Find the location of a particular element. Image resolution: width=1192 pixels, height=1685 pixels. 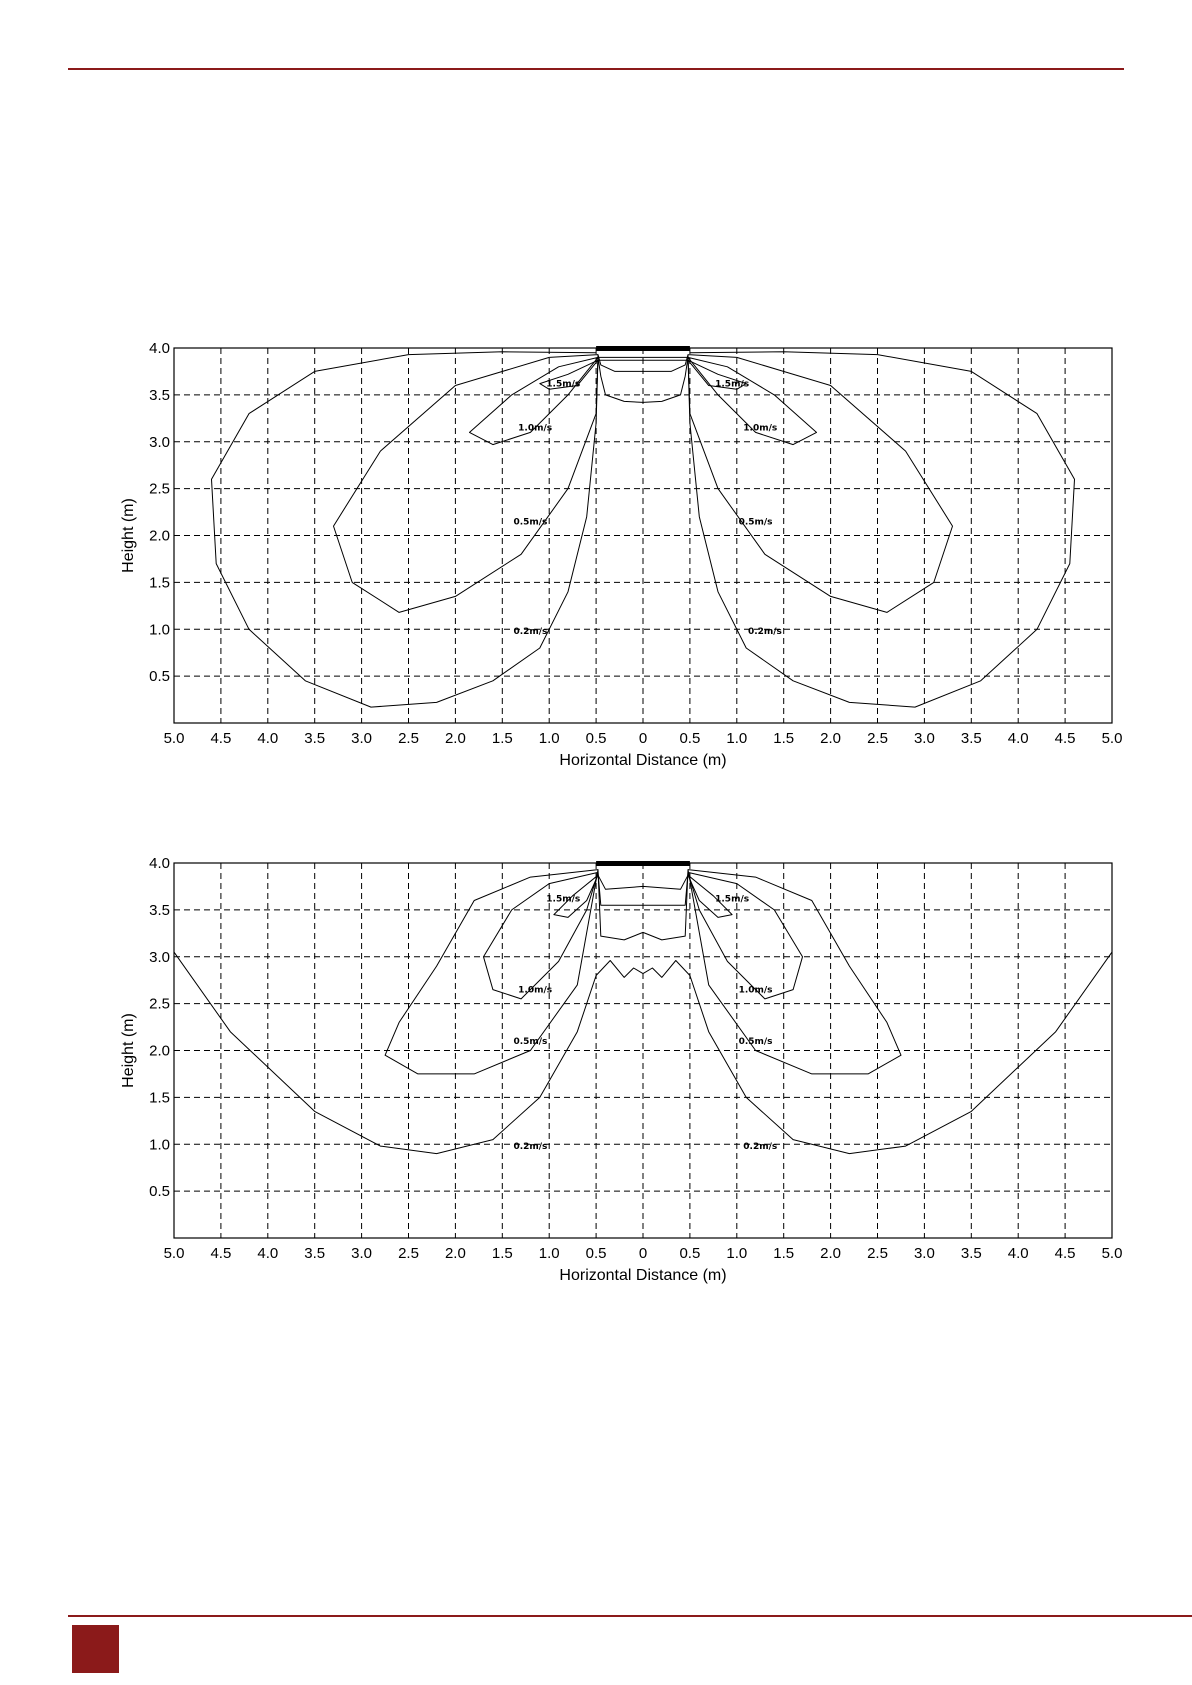

footer-marker is located at coordinates (95, 1649).